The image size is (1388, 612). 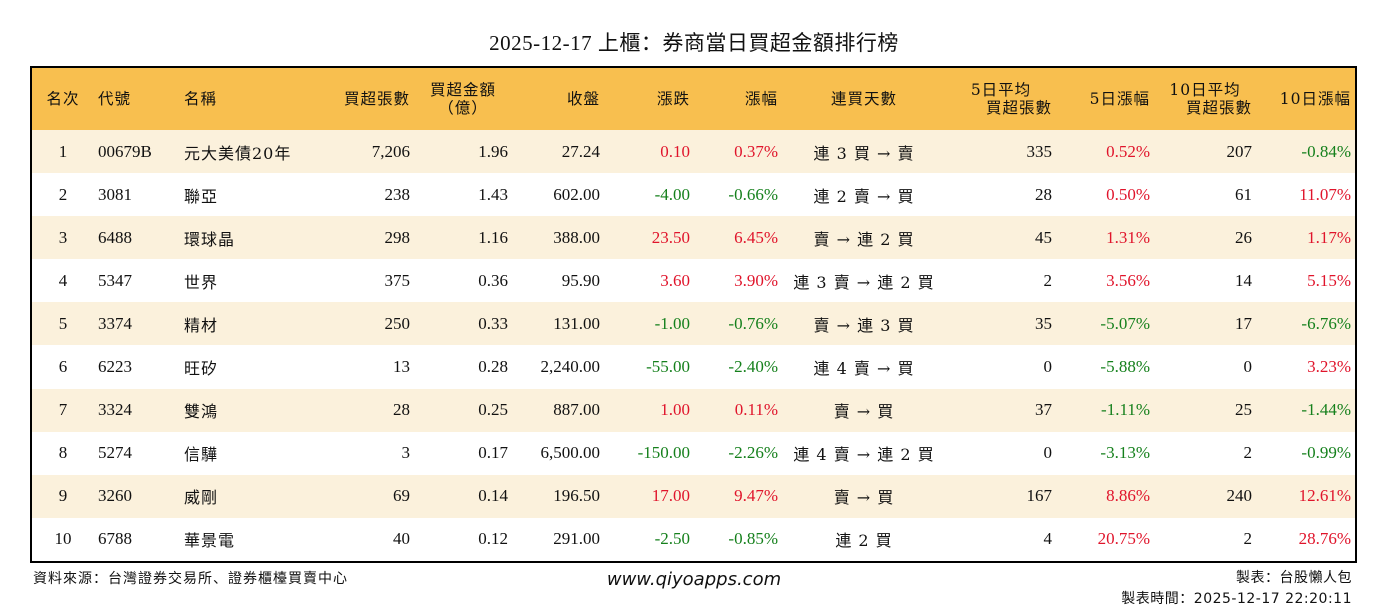 What do you see at coordinates (1043, 323) in the screenshot?
I see `avg5-cell: 35` at bounding box center [1043, 323].